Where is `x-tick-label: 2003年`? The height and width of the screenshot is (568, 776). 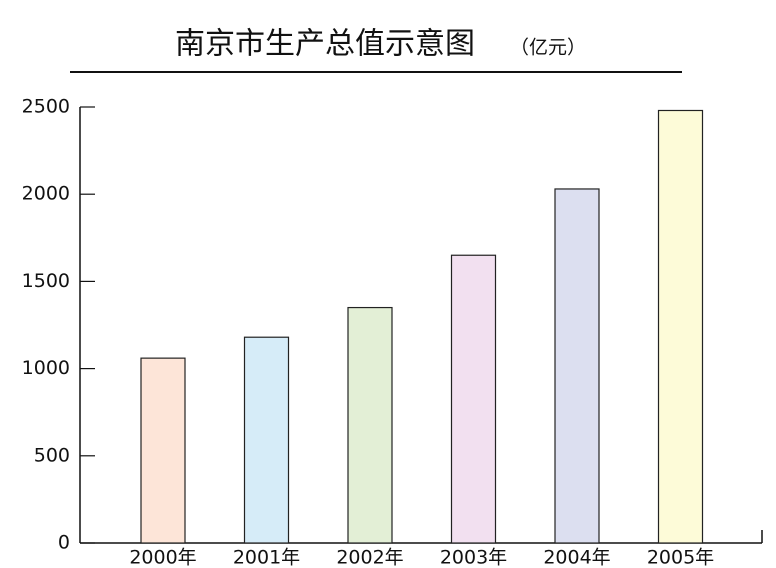
x-tick-label: 2003年 is located at coordinates (473, 557).